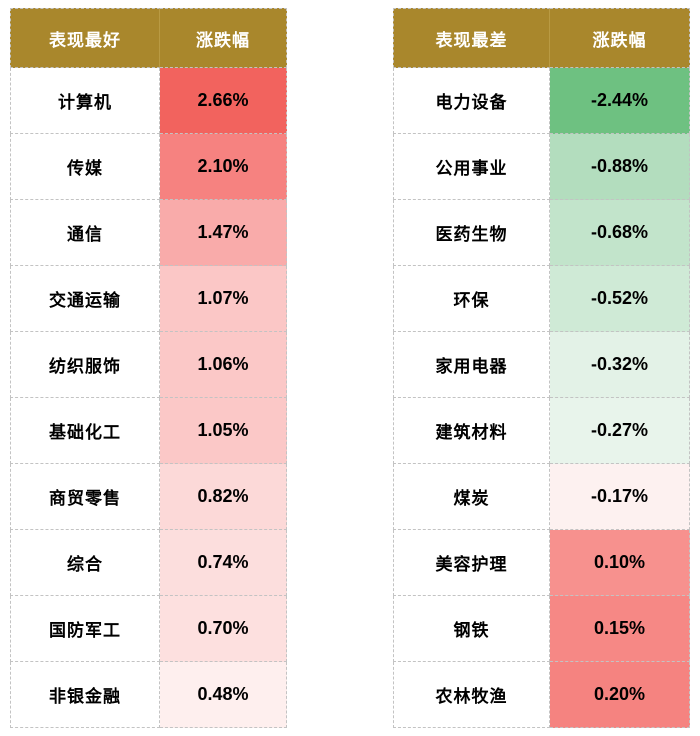 The image size is (700, 736). I want to click on change-value-cell: 0.15%, so click(620, 629).